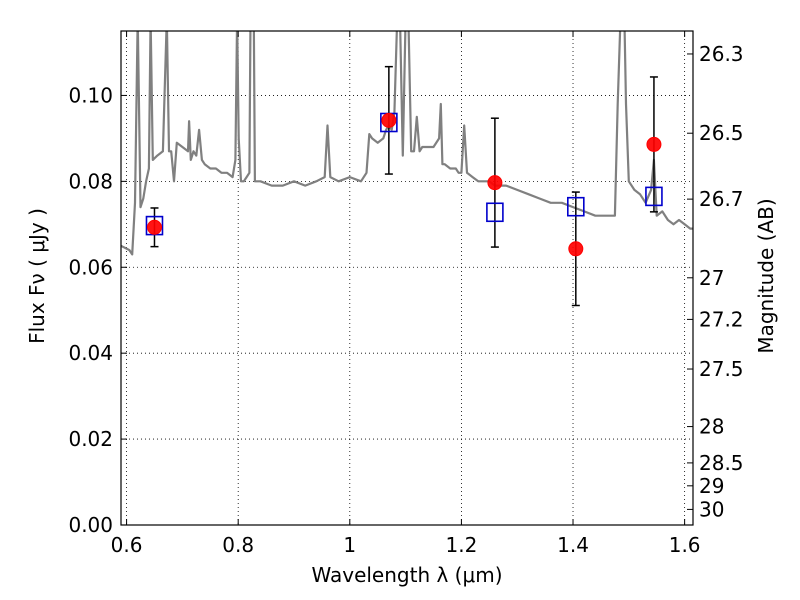 Image resolution: width=800 pixels, height=600 pixels. Describe the element at coordinates (90, 439) in the screenshot. I see `y-tick-label: 0.02` at that location.